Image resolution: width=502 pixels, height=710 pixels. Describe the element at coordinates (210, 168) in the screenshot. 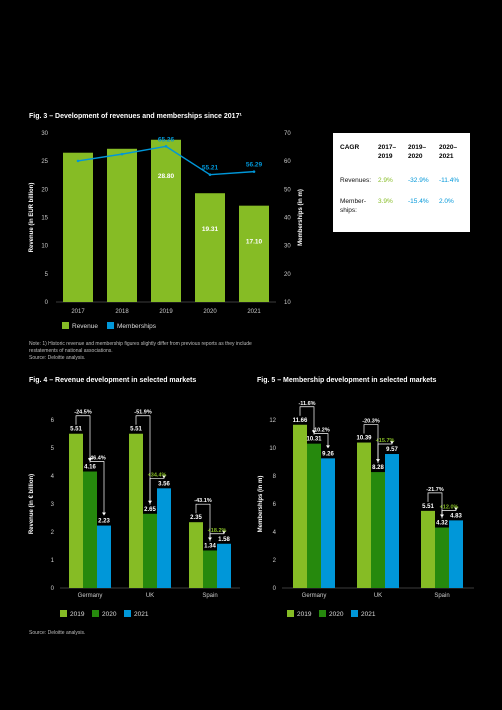

I see `memberships-data-label: 55.21` at that location.